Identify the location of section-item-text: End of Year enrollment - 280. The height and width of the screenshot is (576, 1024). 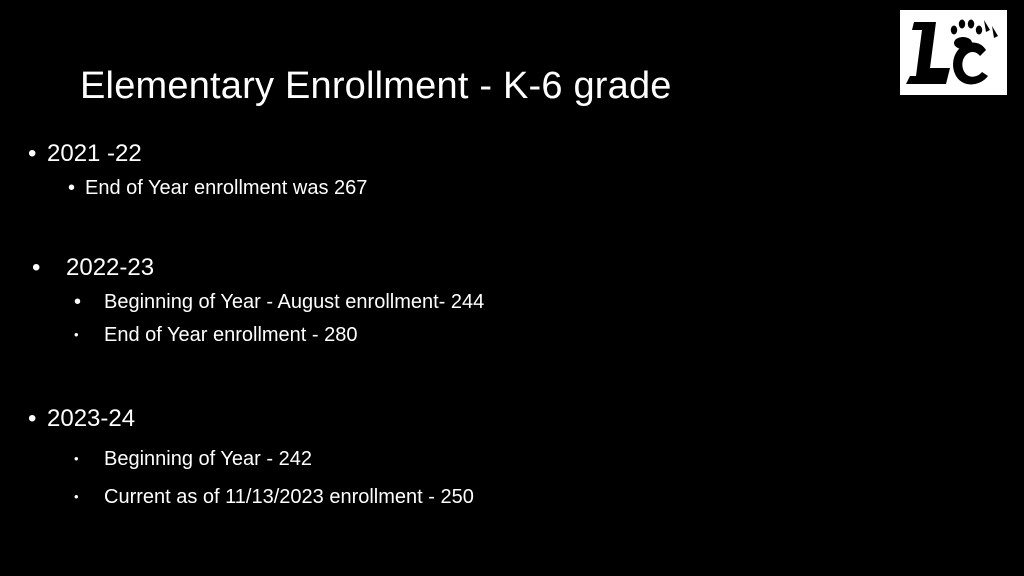
(231, 335).